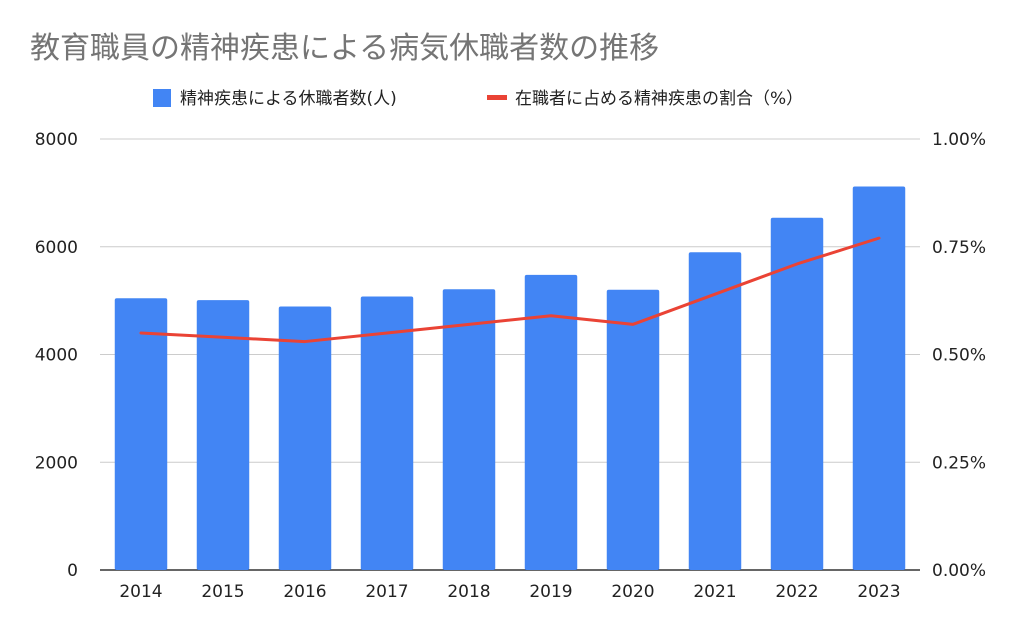  I want to click on left-axis-tick-label: 2000, so click(56, 463).